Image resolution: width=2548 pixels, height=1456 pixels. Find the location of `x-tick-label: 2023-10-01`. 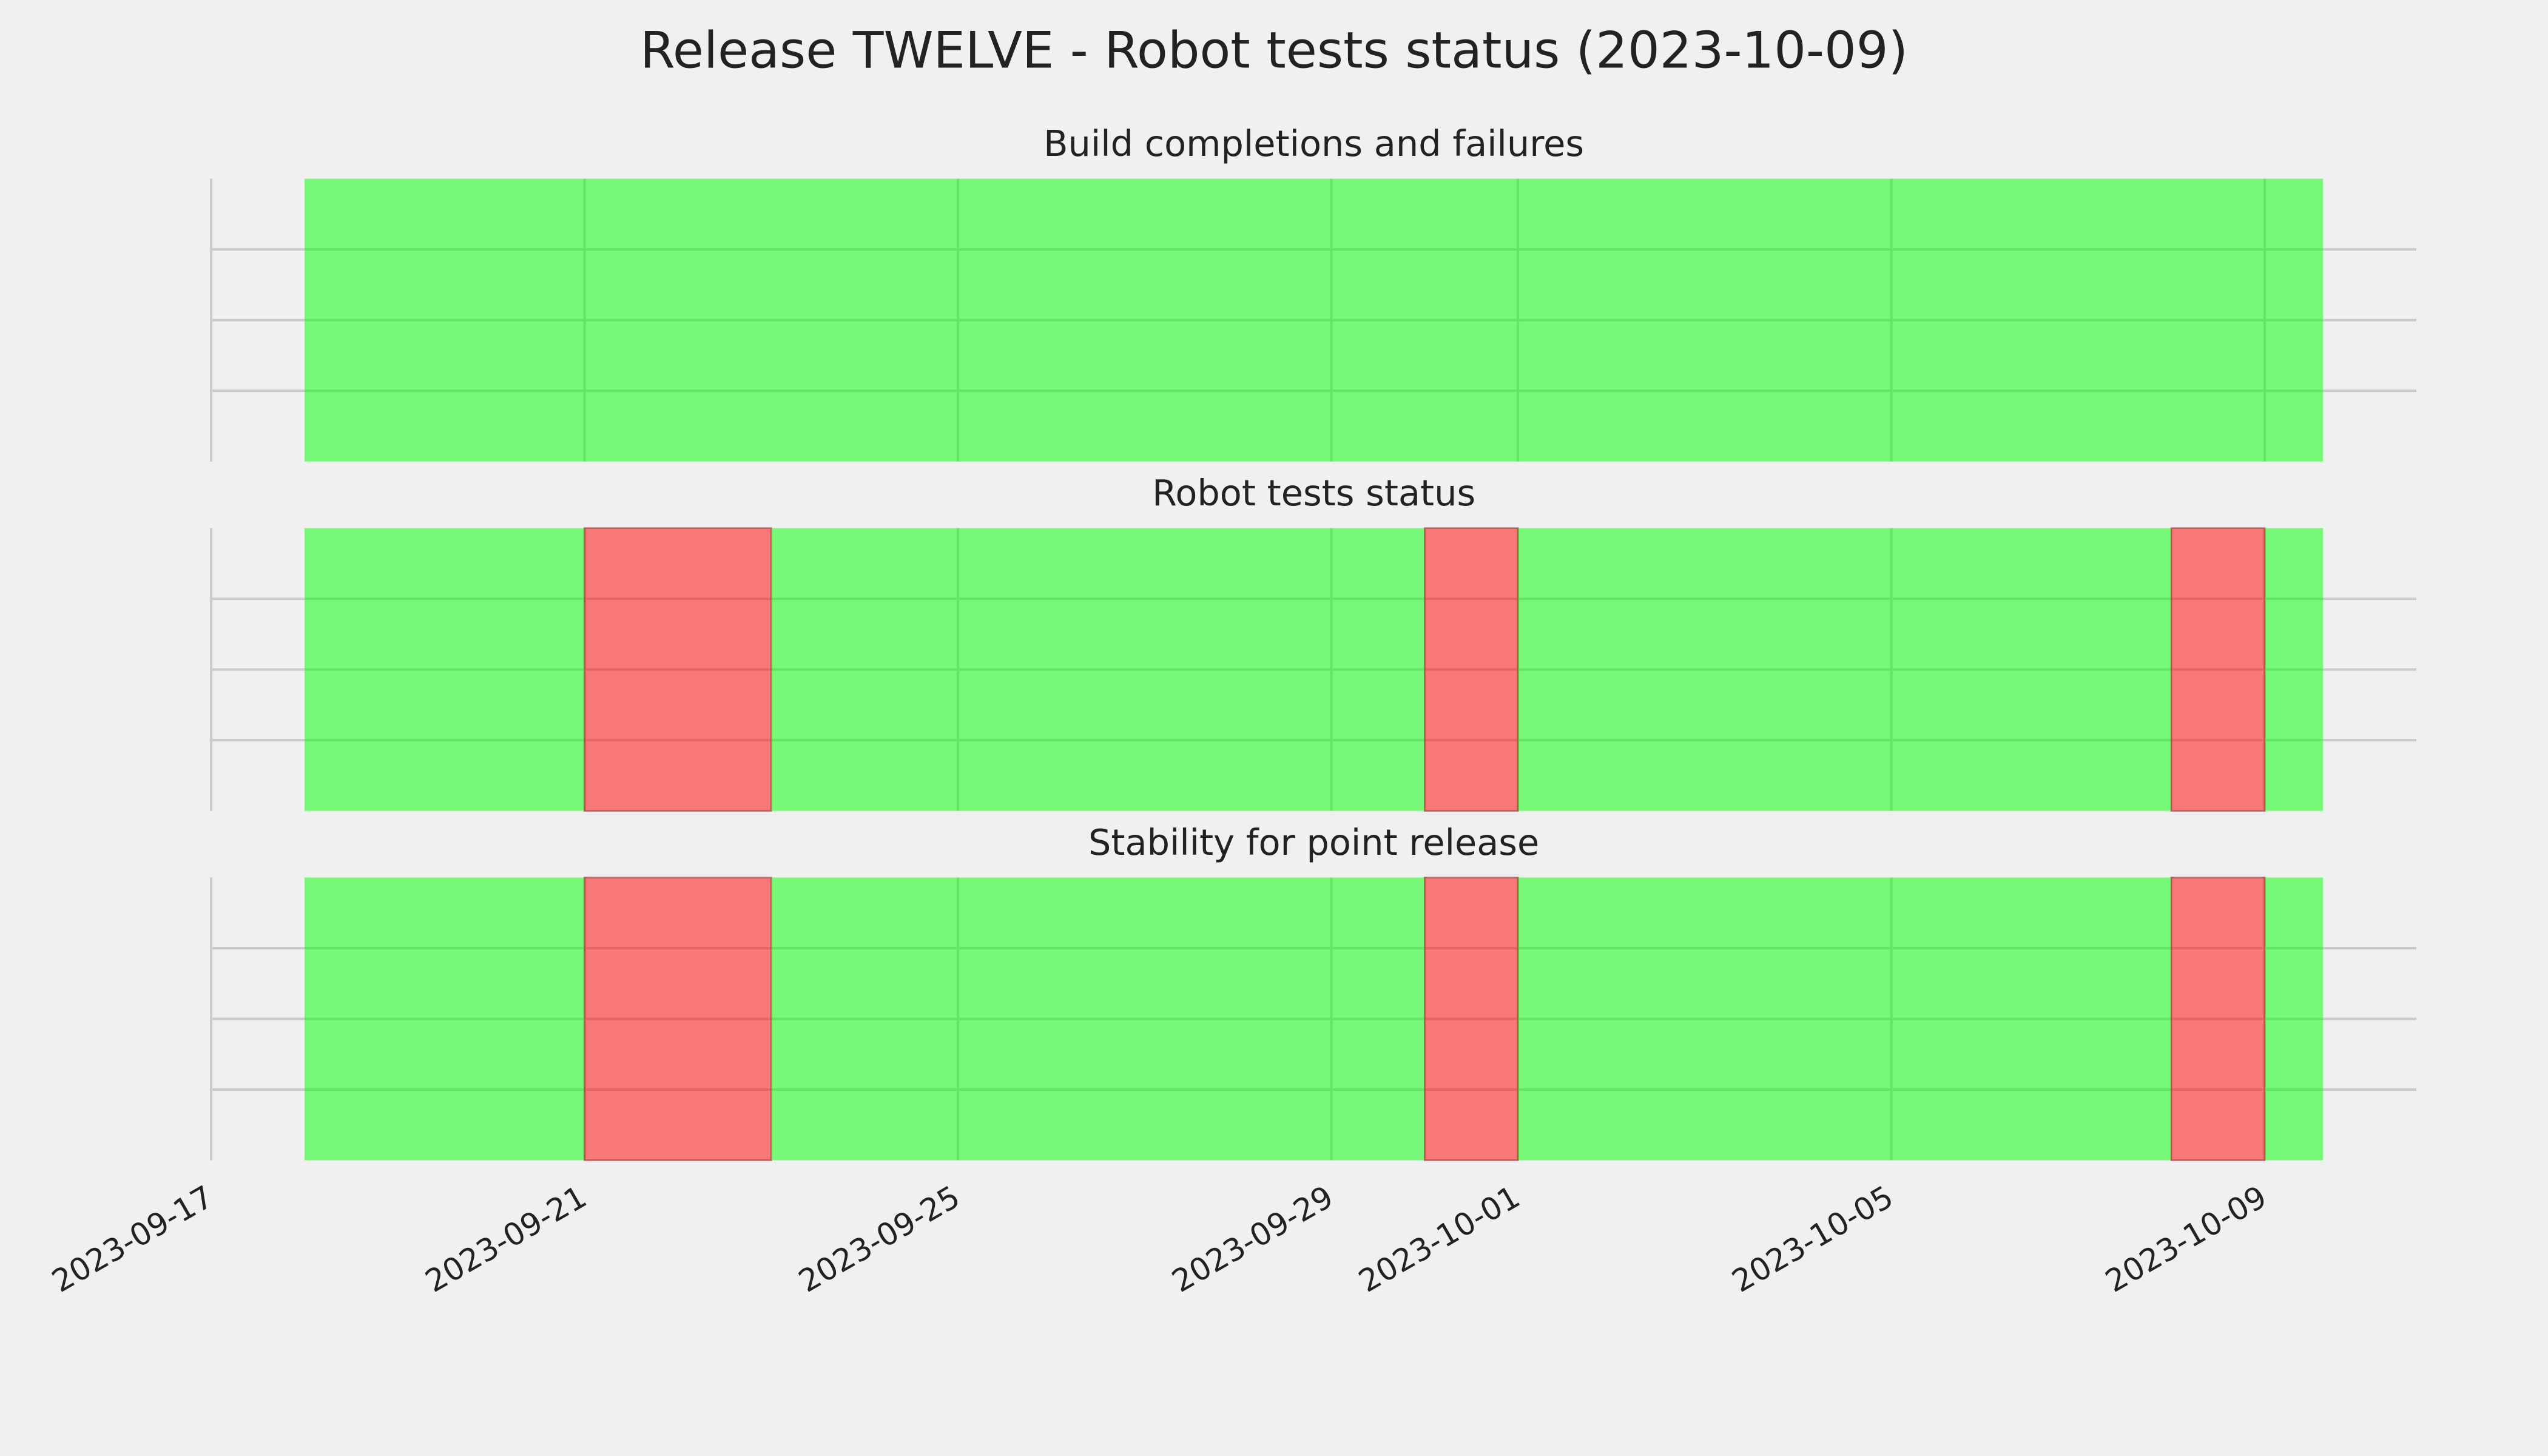

x-tick-label: 2023-10-01 is located at coordinates (1439, 1239).